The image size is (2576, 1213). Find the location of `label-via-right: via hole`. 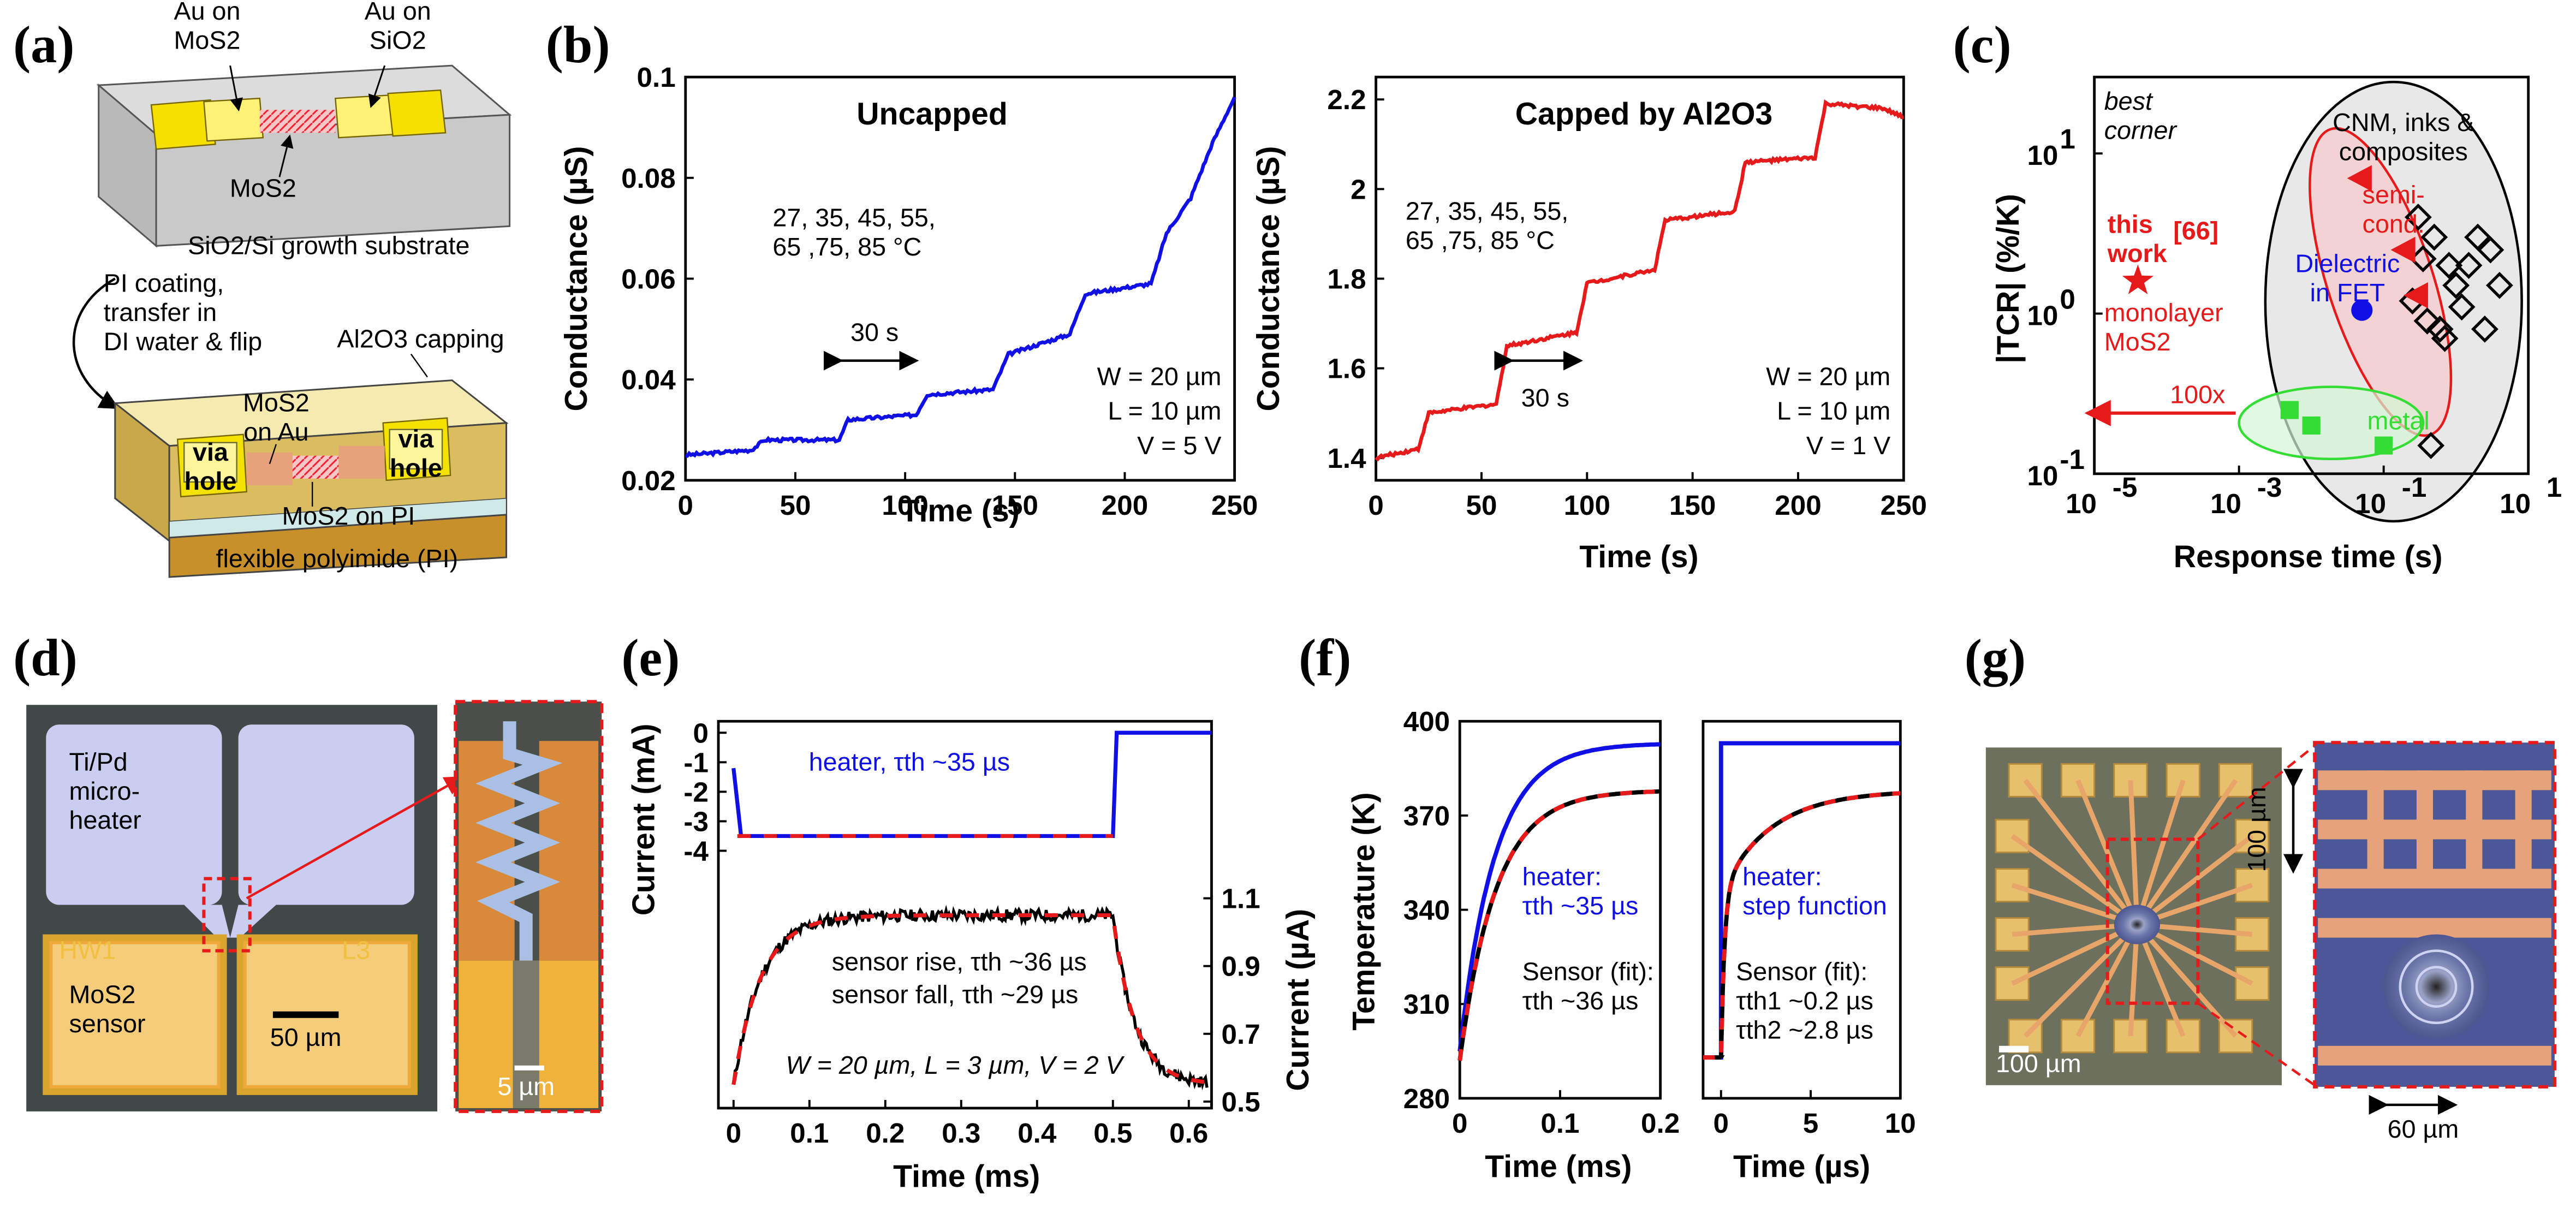

label-via-right: via hole is located at coordinates (416, 454).